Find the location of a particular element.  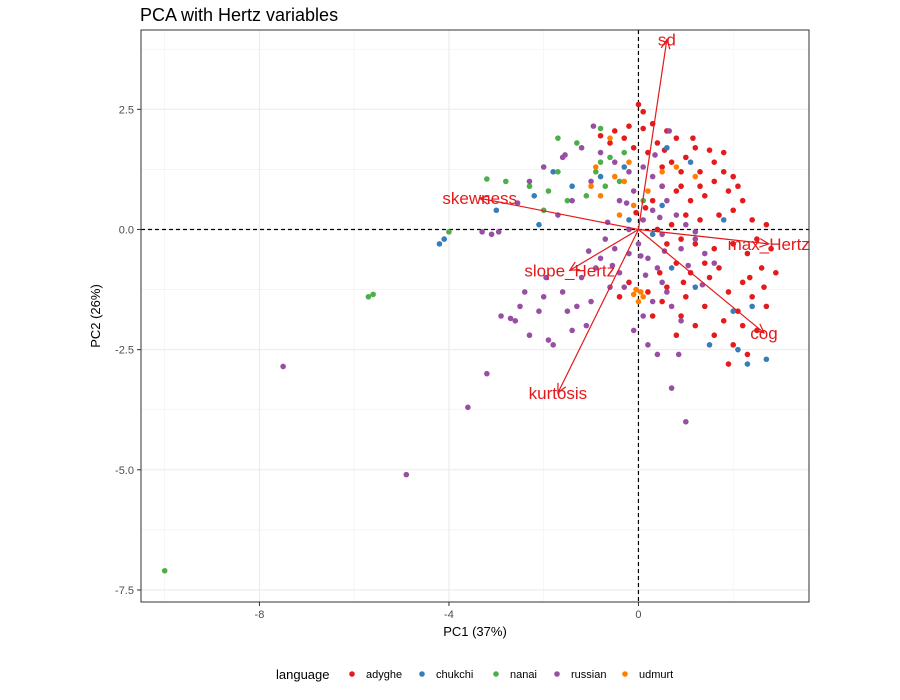

legend-label-adyghe: adyghe is located at coordinates (384, 675).